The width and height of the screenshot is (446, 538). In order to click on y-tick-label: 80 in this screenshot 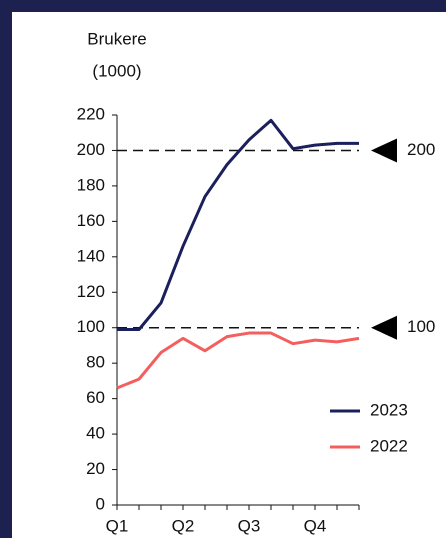, I will do `click(95, 362)`.